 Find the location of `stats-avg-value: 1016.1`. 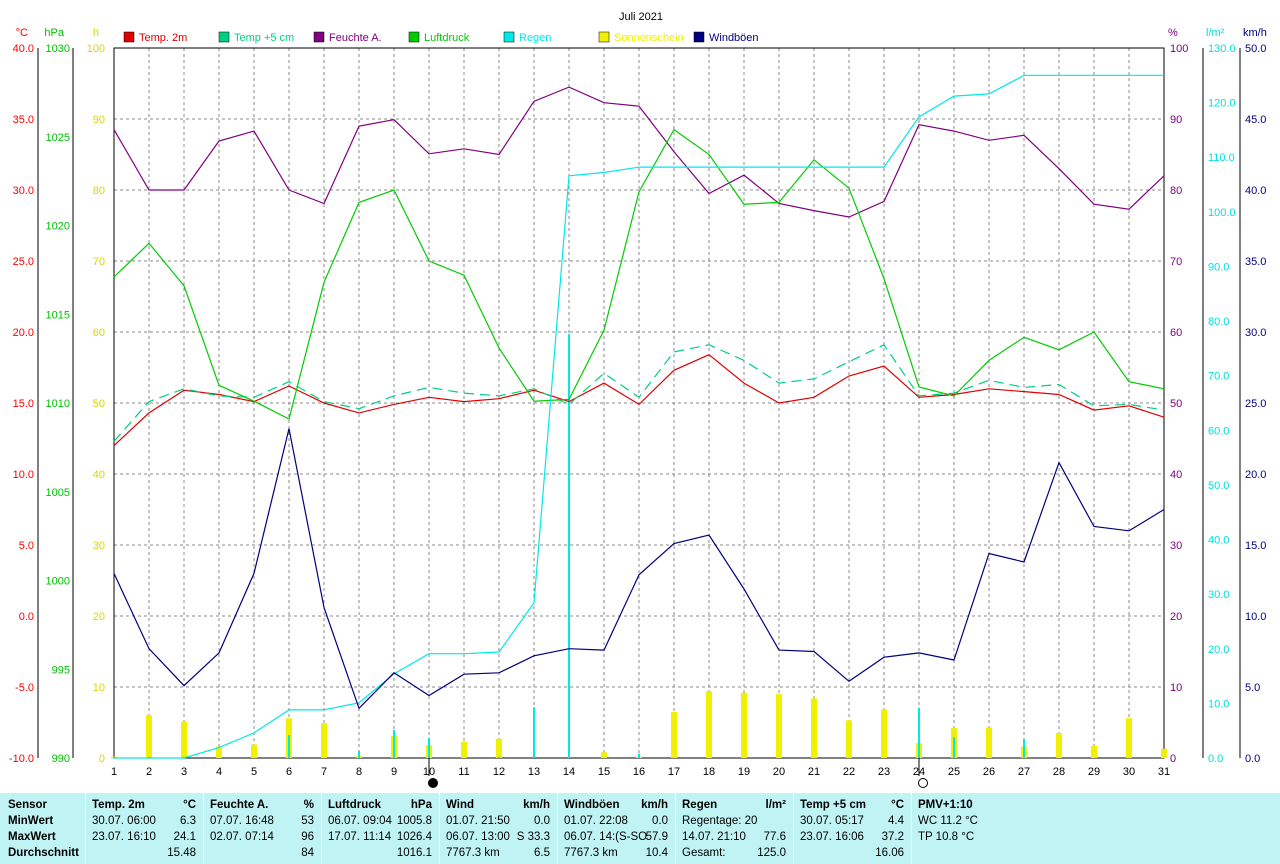

stats-avg-value: 1016.1 is located at coordinates (414, 853).